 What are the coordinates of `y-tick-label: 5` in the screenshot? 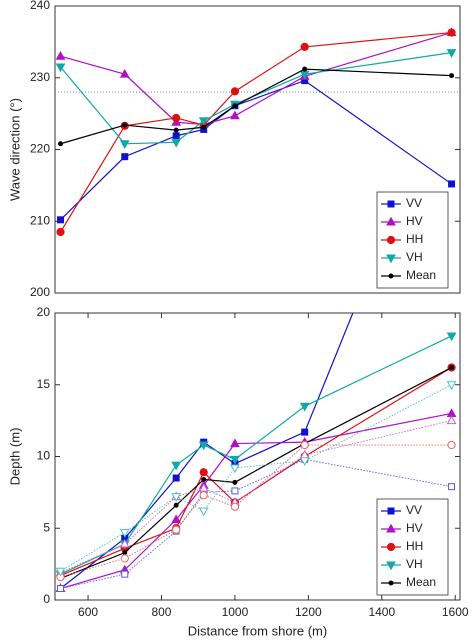 It's located at (46, 527).